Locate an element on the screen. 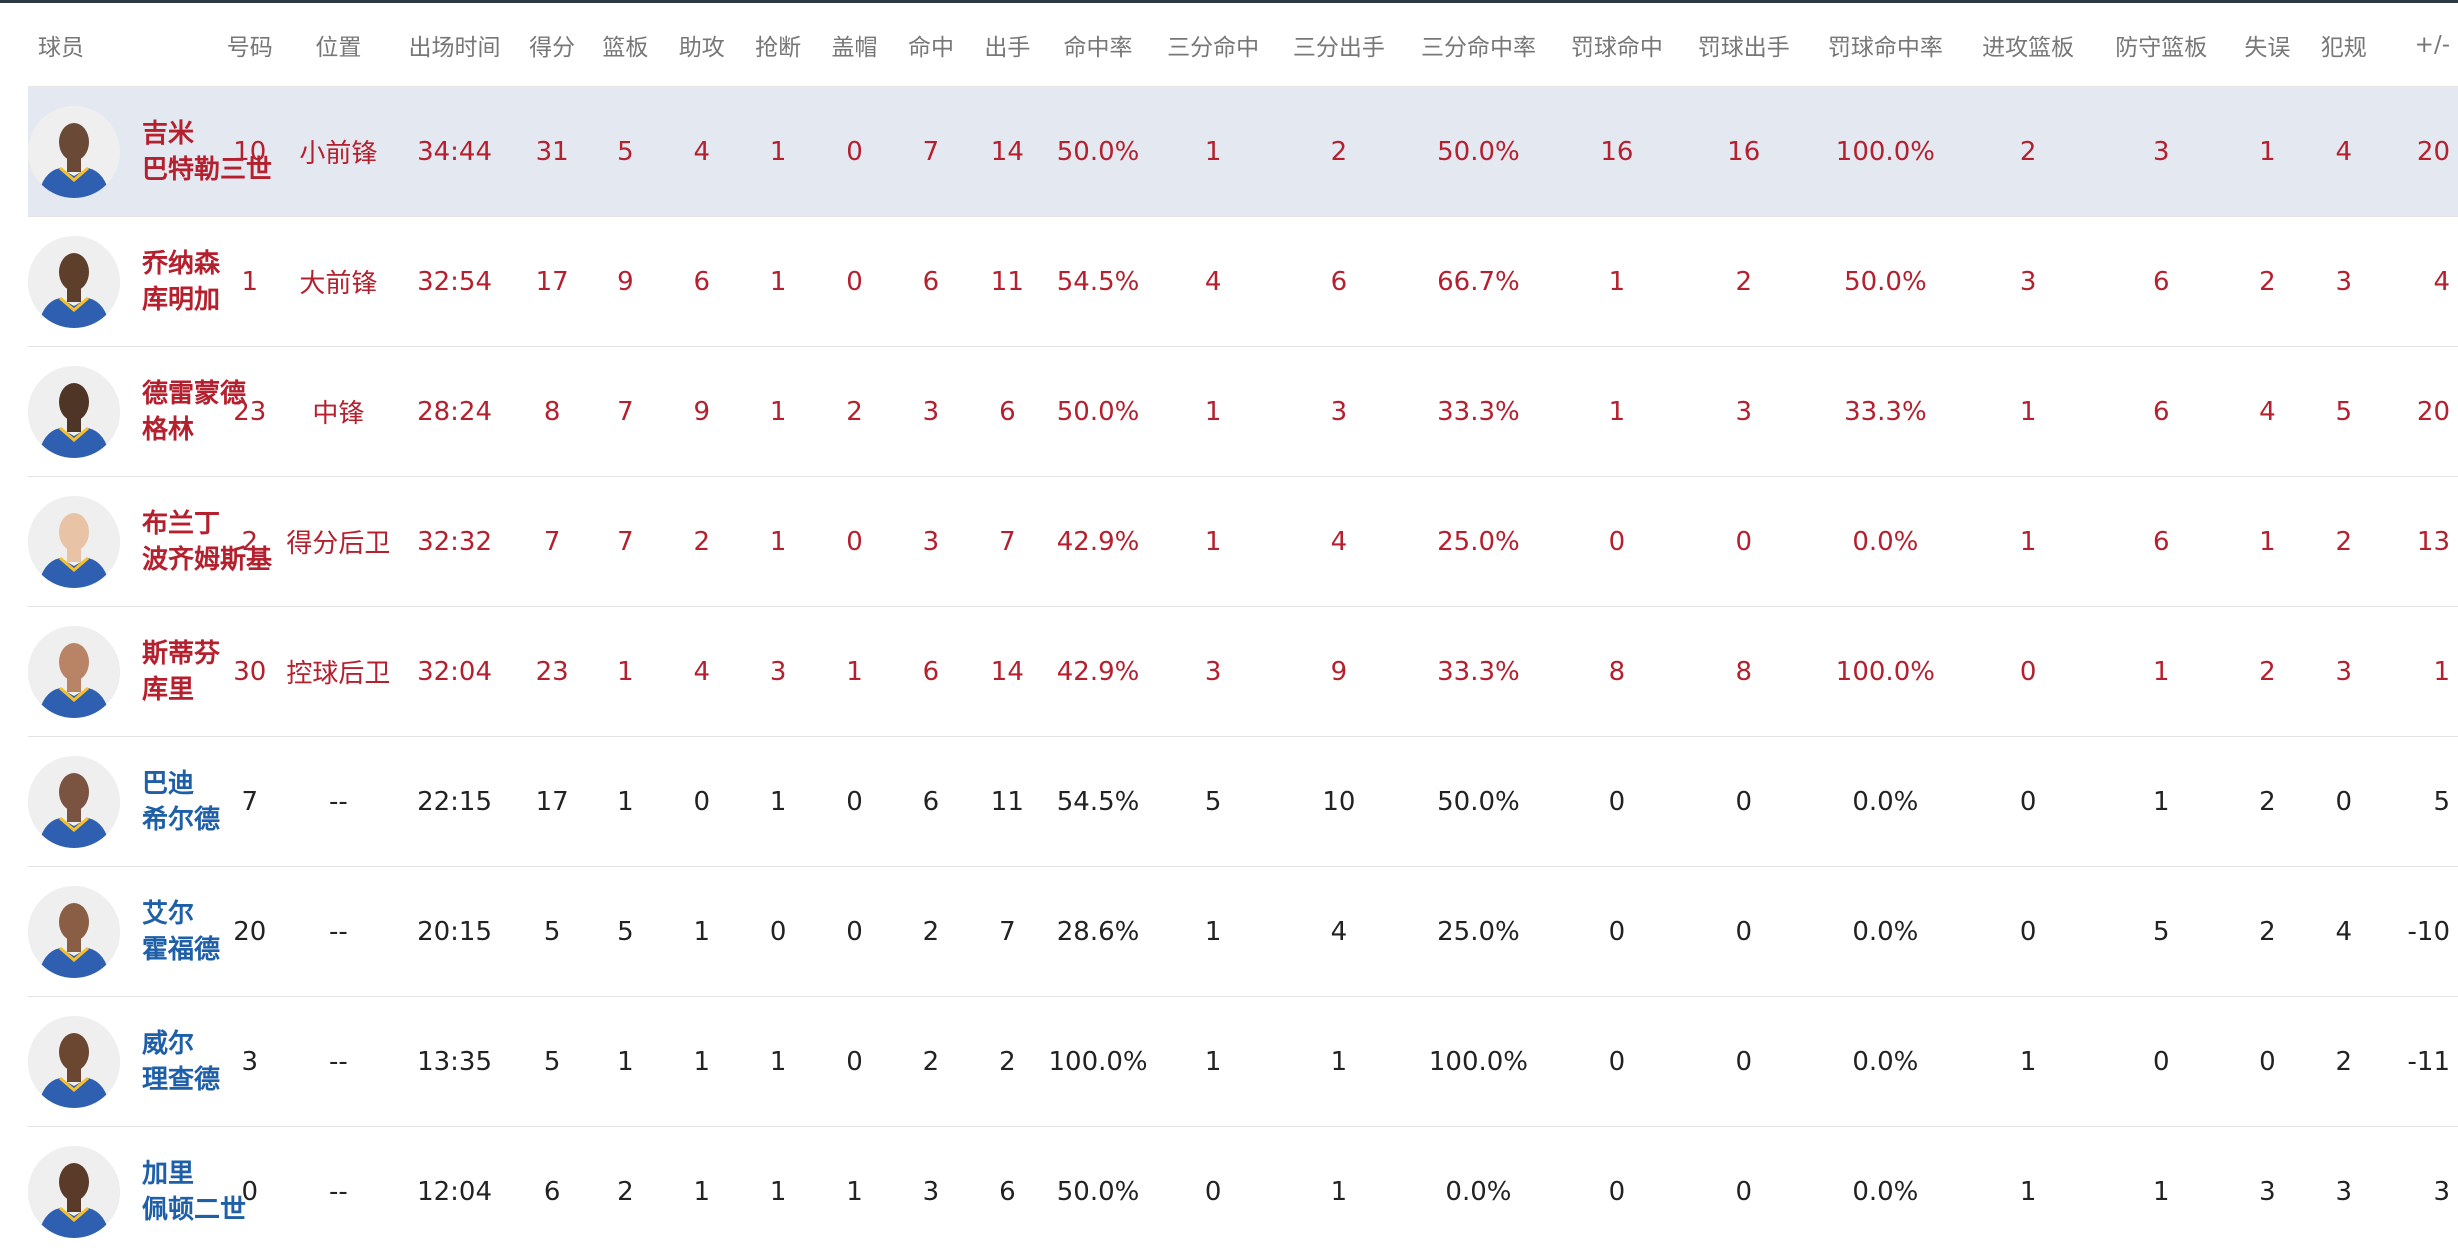 The height and width of the screenshot is (1250, 2458). column-header: 罚球出手 is located at coordinates (1743, 45).